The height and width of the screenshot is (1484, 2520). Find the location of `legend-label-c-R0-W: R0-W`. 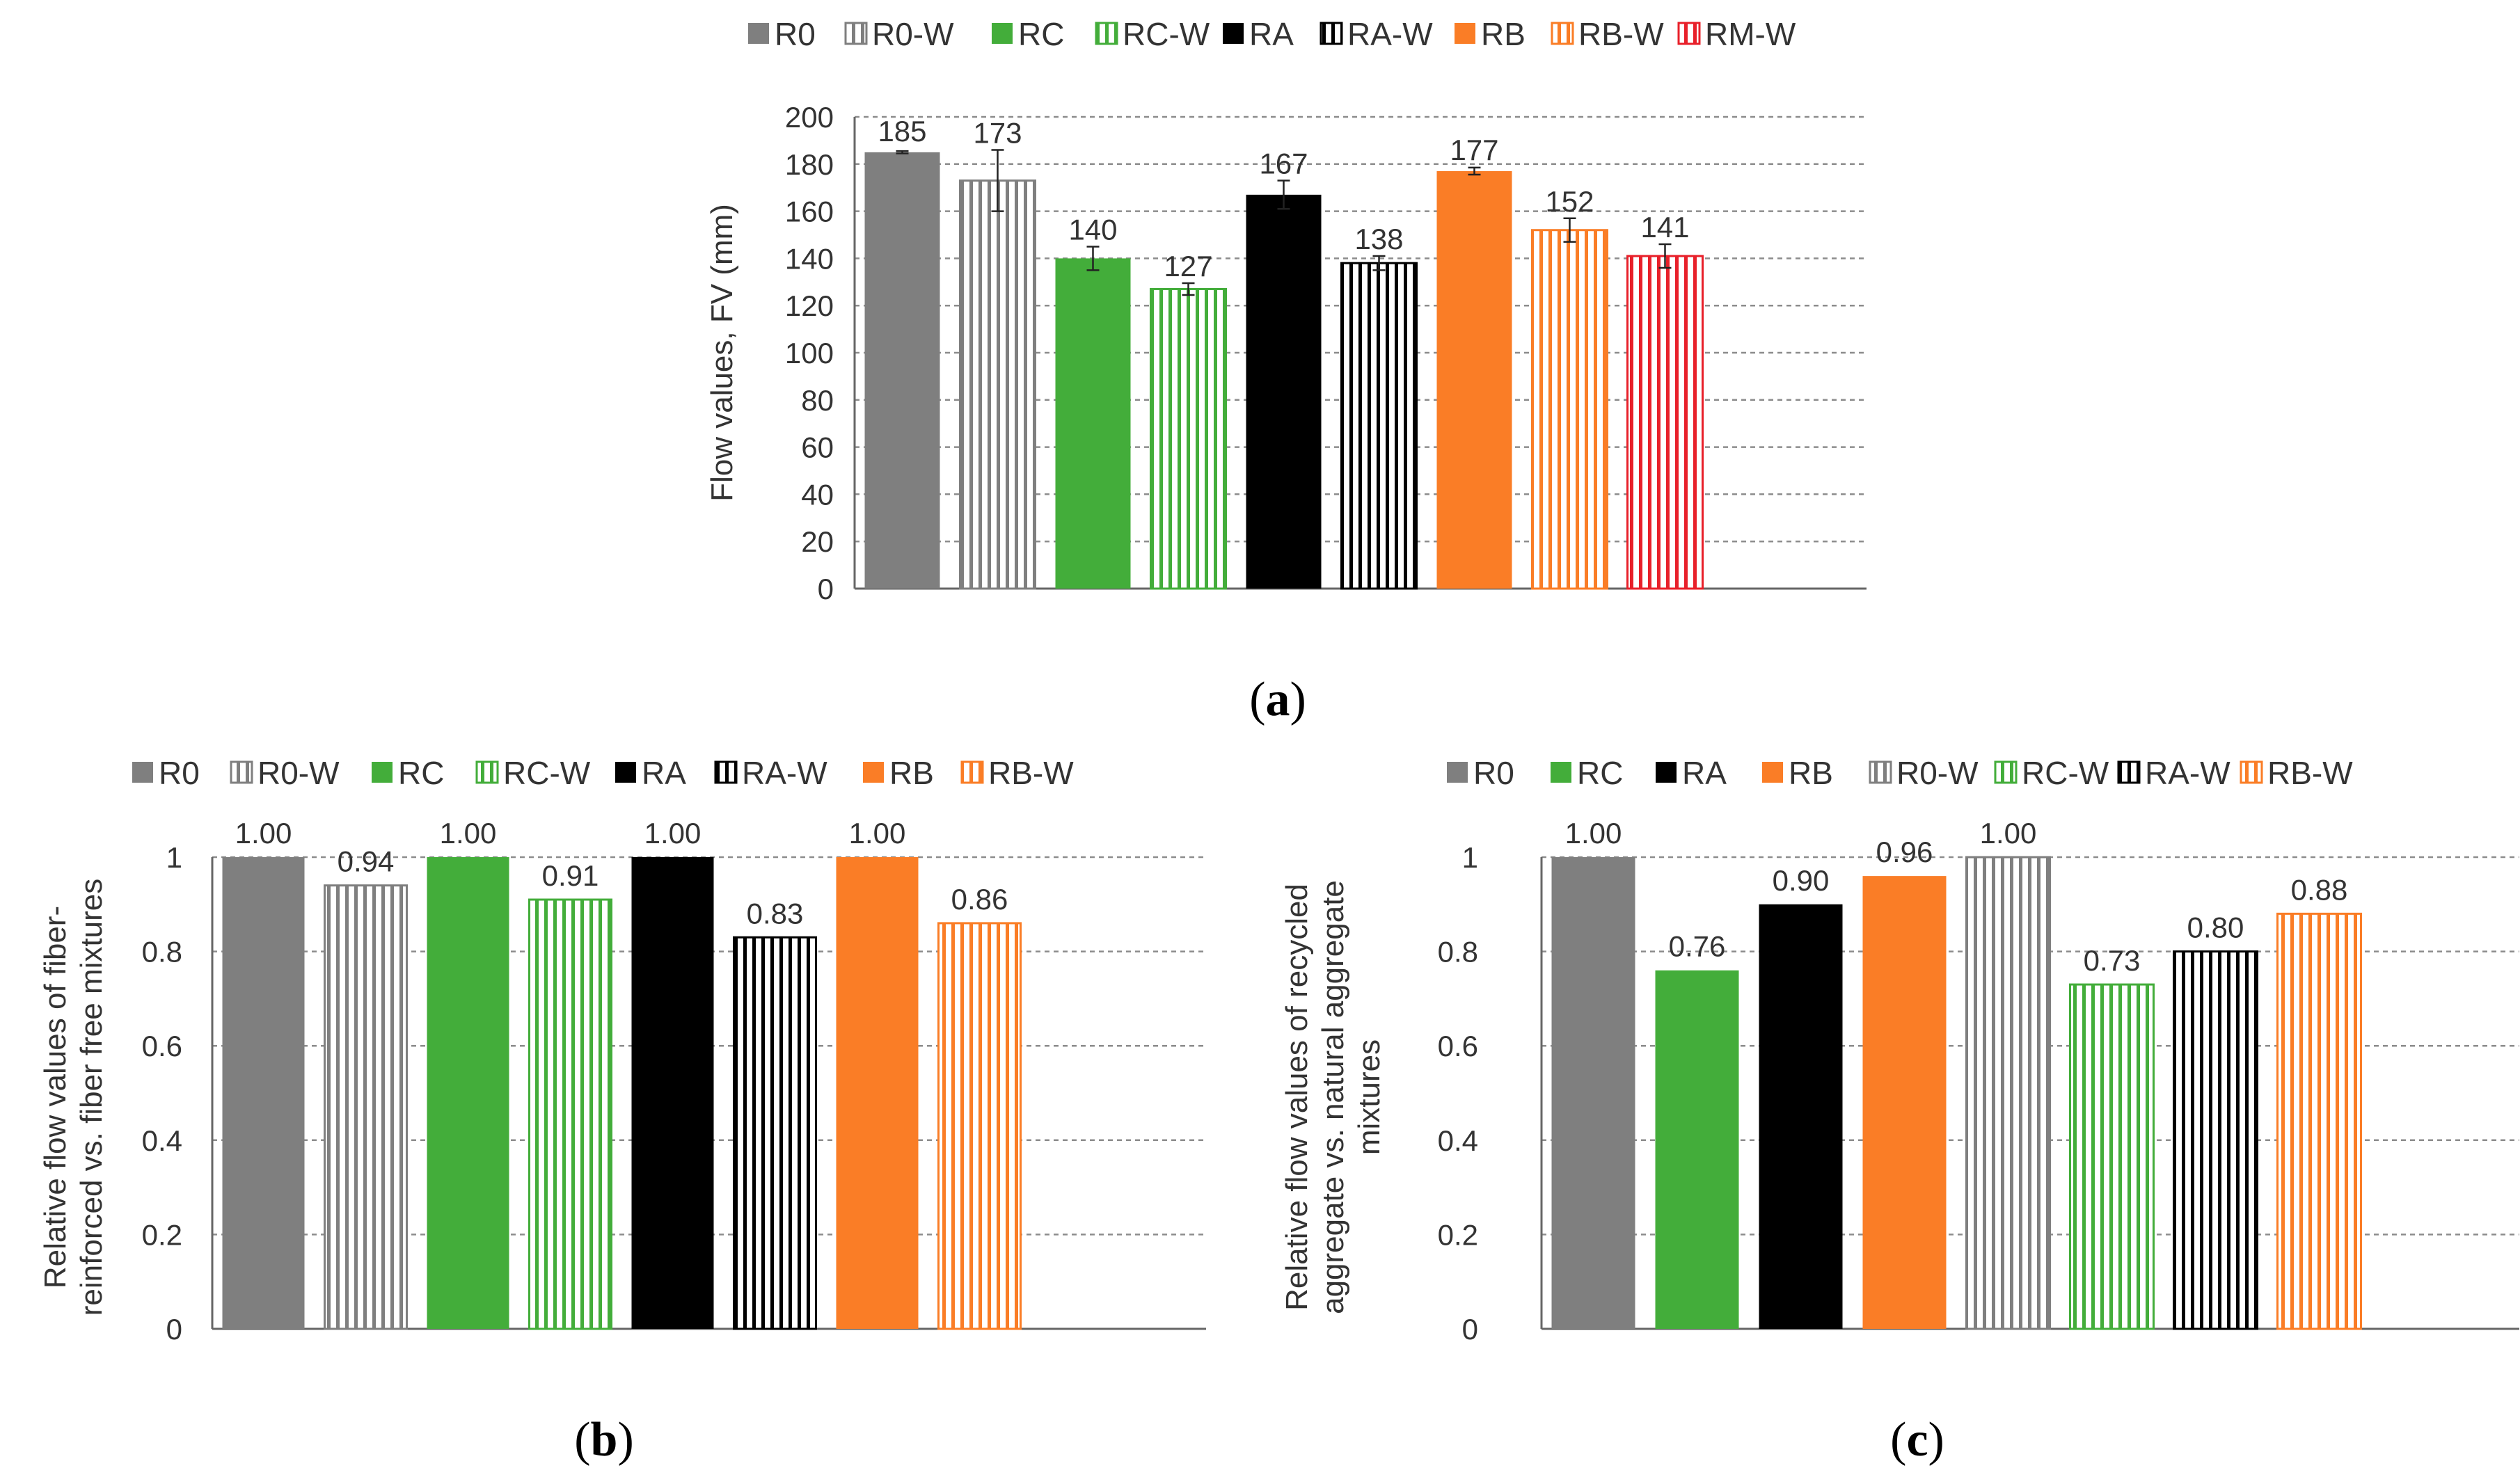

legend-label-c-R0-W: R0-W is located at coordinates (1937, 773).